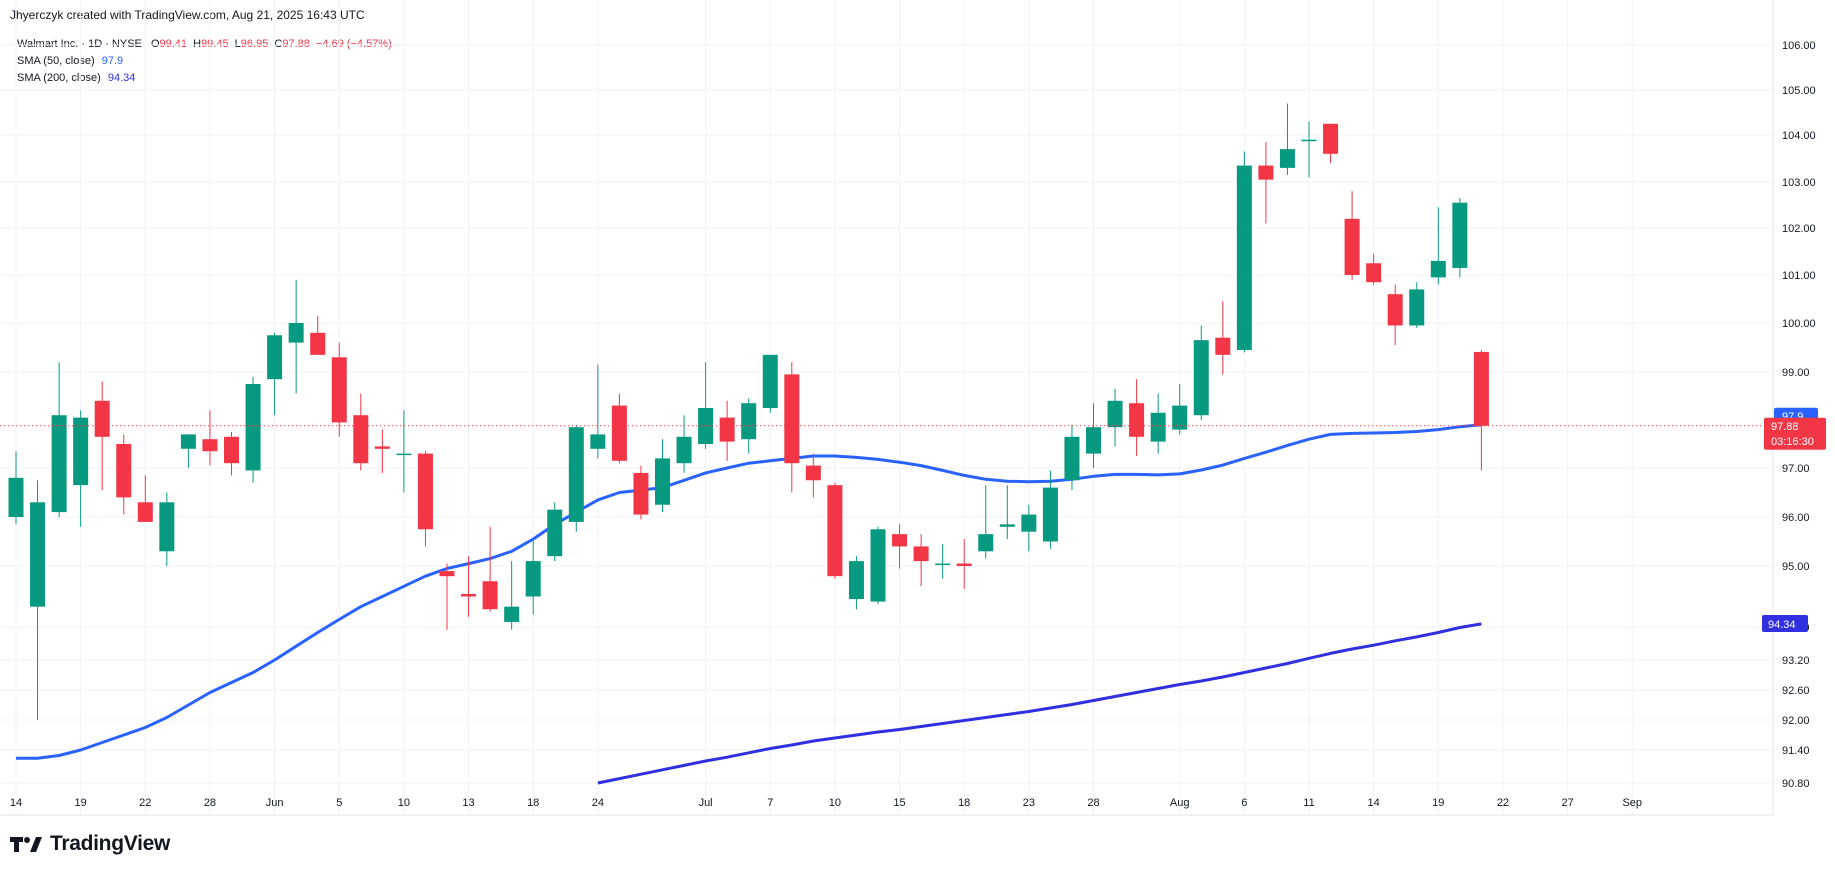  I want to click on y-tick-label: 103.00, so click(1799, 183).